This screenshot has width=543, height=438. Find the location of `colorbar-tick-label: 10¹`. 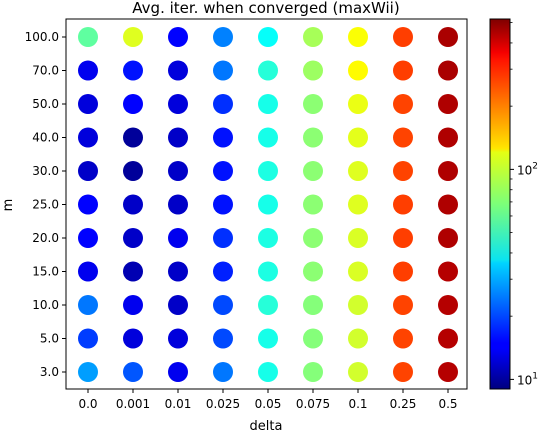

colorbar-tick-label: 10¹ is located at coordinates (527, 379).